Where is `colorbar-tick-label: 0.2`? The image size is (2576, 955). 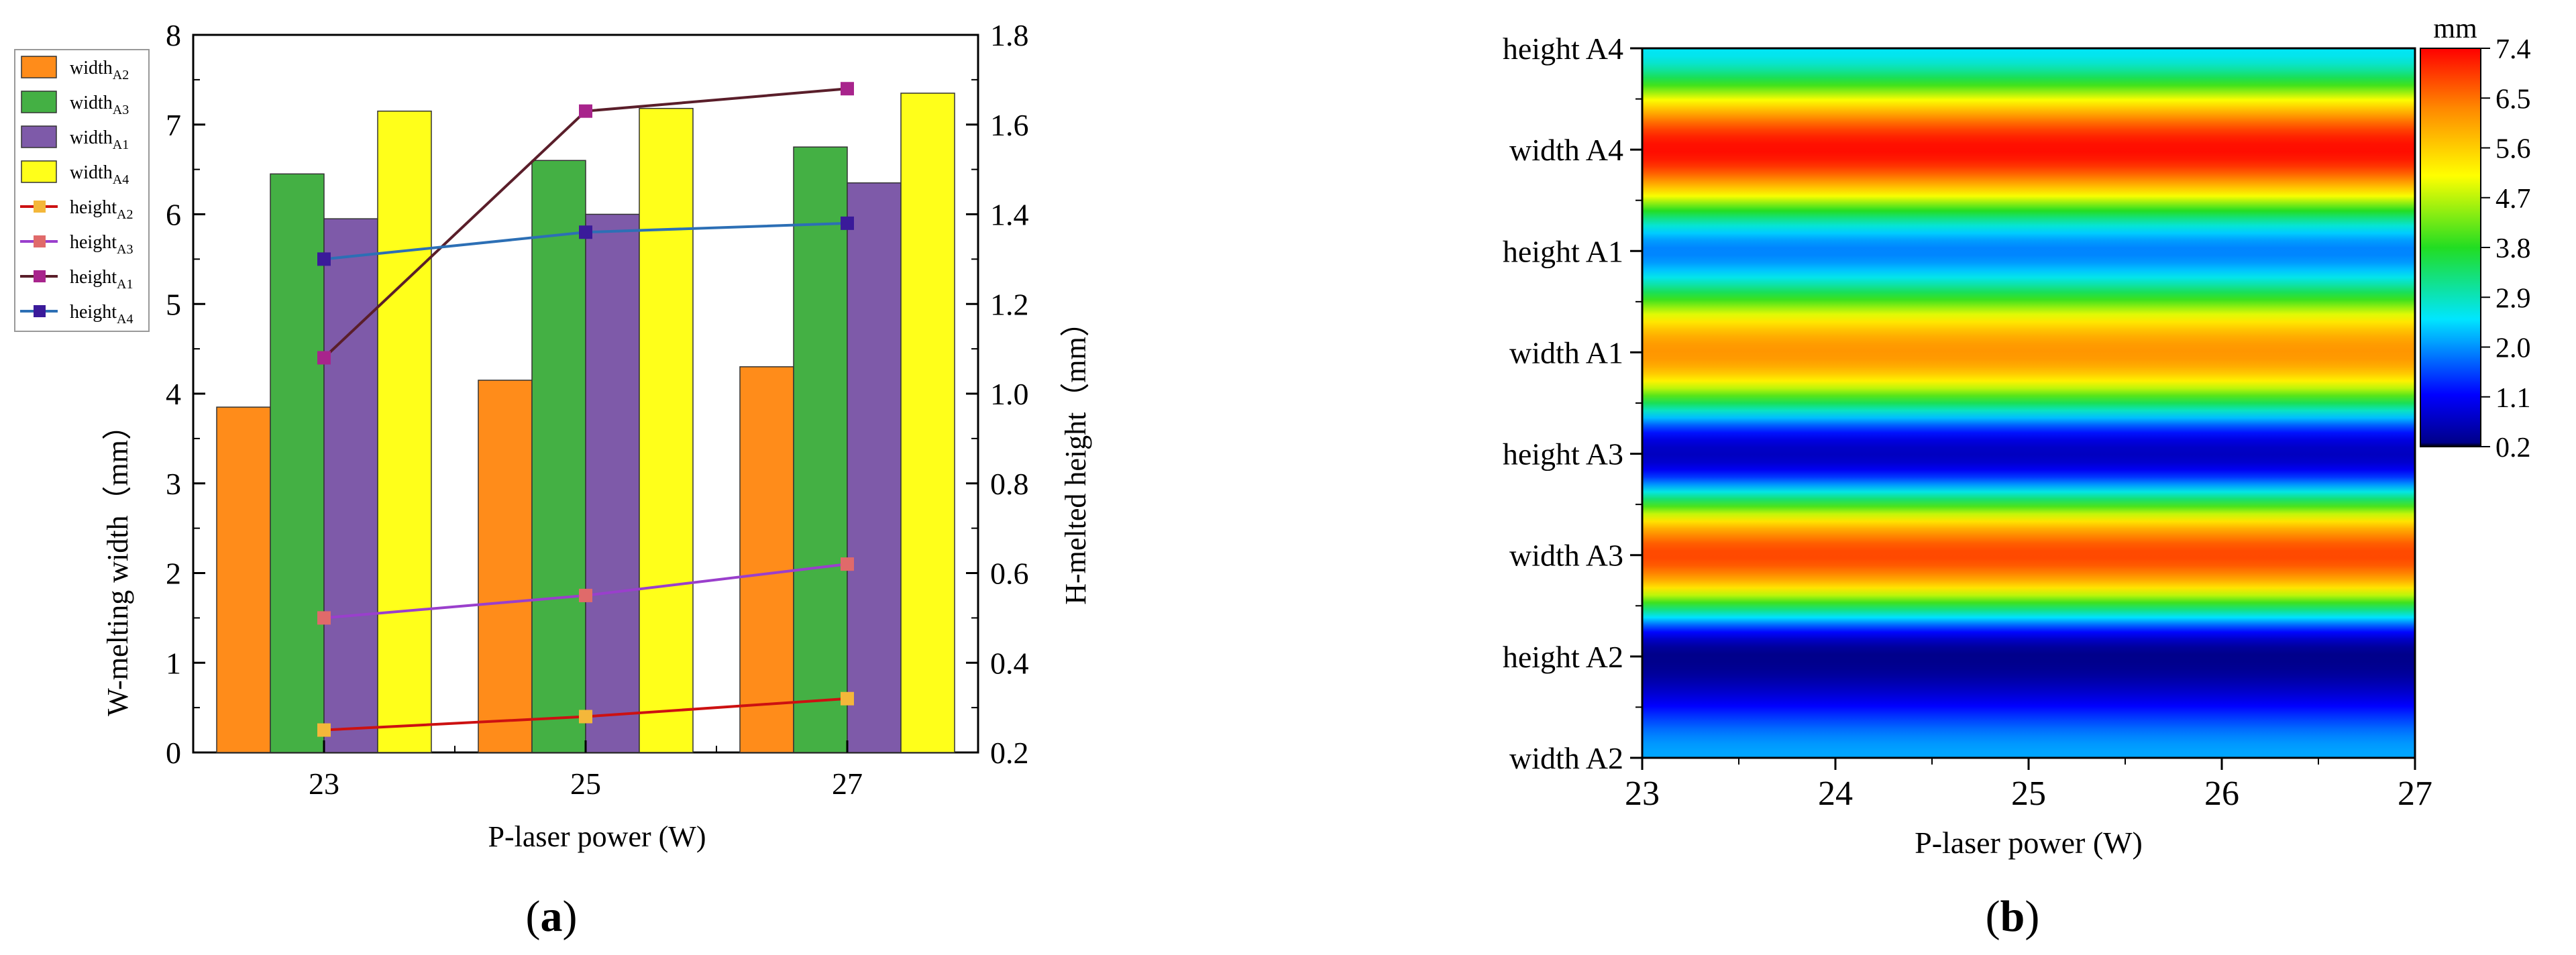 colorbar-tick-label: 0.2 is located at coordinates (2513, 448).